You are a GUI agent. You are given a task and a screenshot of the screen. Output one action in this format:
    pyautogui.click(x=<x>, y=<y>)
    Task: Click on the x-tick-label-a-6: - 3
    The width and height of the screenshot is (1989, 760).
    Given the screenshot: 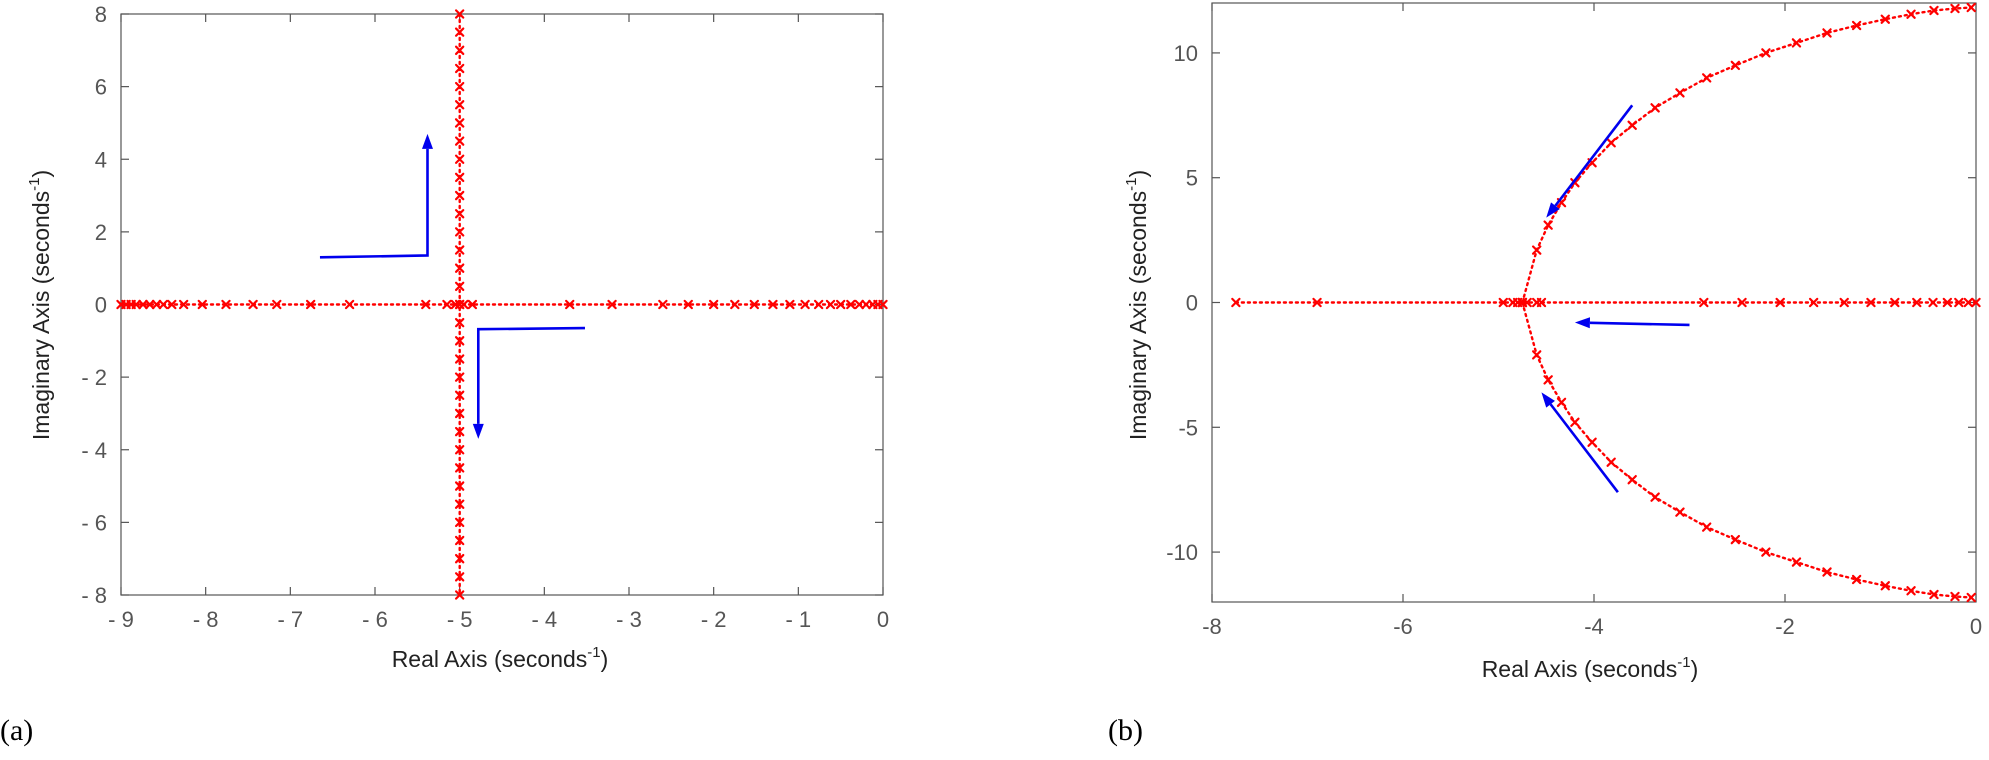 What is the action you would take?
    pyautogui.click(x=629, y=619)
    